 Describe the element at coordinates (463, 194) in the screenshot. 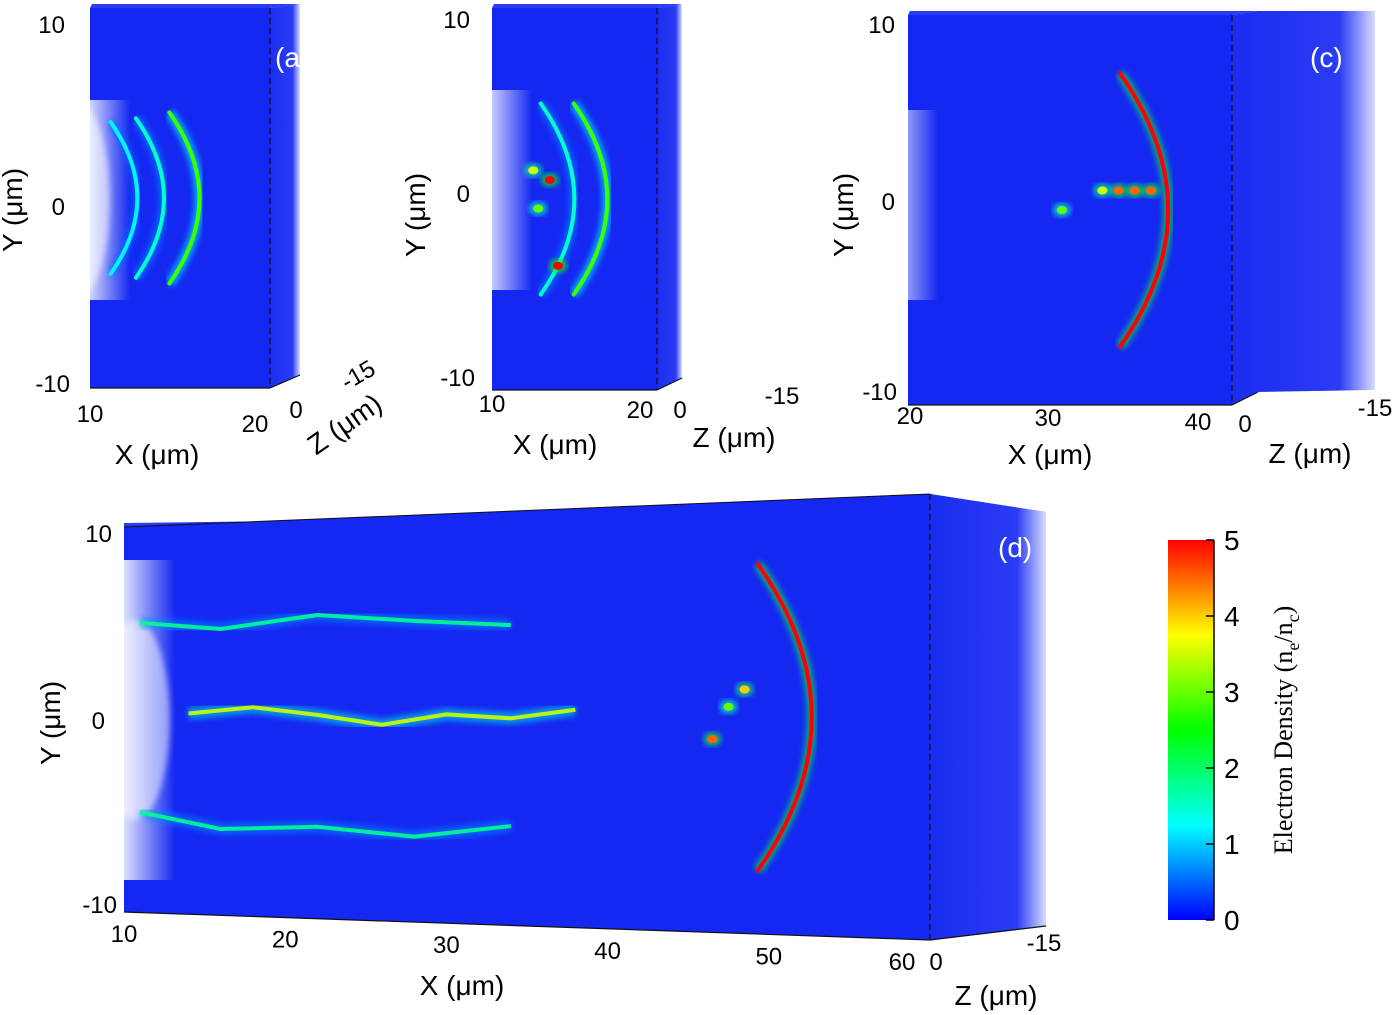

I see `panel-b-ytick-mid: 0` at that location.